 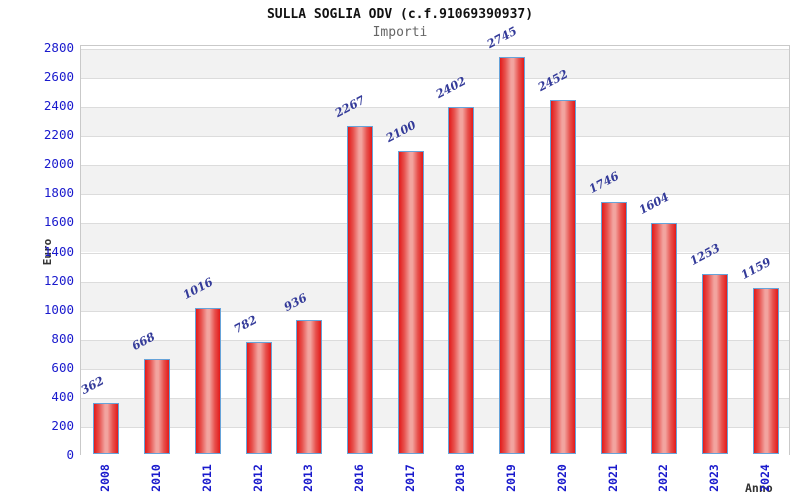 What do you see at coordinates (714, 363) in the screenshot?
I see `bar-2023` at bounding box center [714, 363].